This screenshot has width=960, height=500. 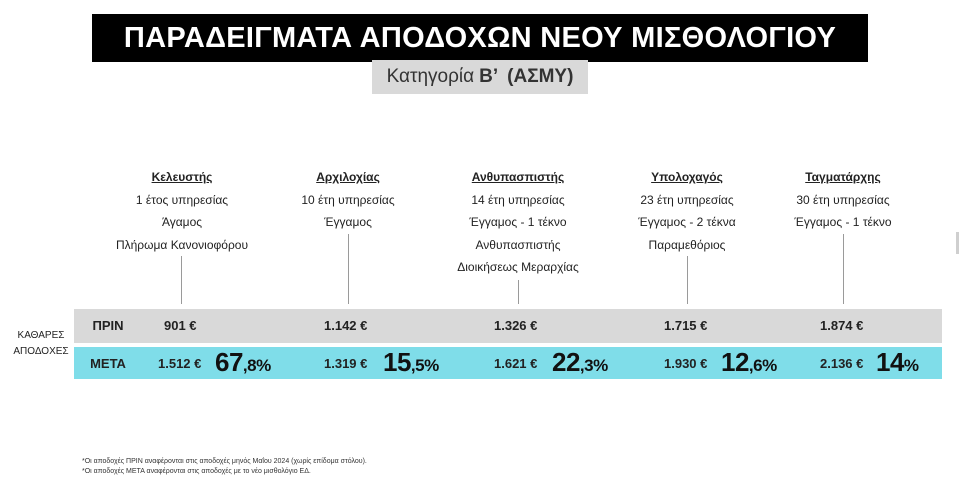 What do you see at coordinates (108, 325) in the screenshot?
I see `before-row-label: ΠΡΙΝ` at bounding box center [108, 325].